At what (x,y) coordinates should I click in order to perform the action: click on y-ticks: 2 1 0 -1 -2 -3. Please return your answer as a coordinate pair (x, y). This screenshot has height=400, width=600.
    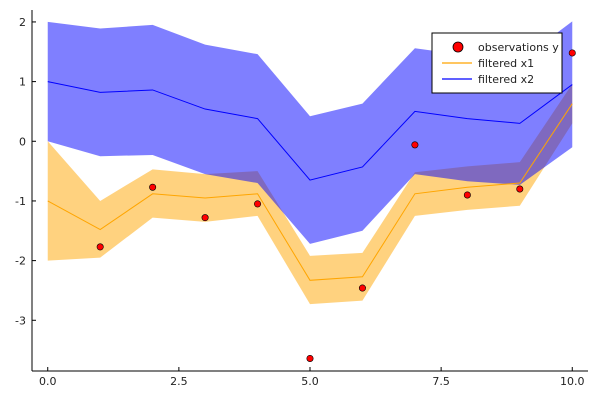
    Looking at the image, I should click on (25, 171).